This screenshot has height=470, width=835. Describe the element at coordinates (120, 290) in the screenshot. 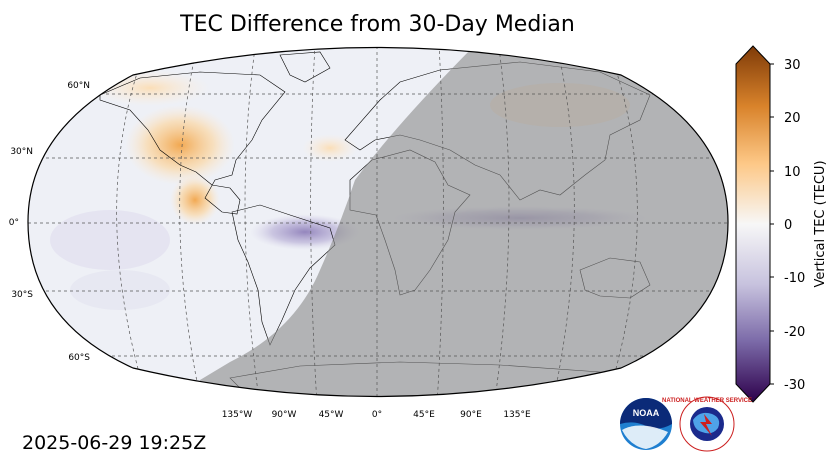

I see `anomaly-south-pacific` at that location.